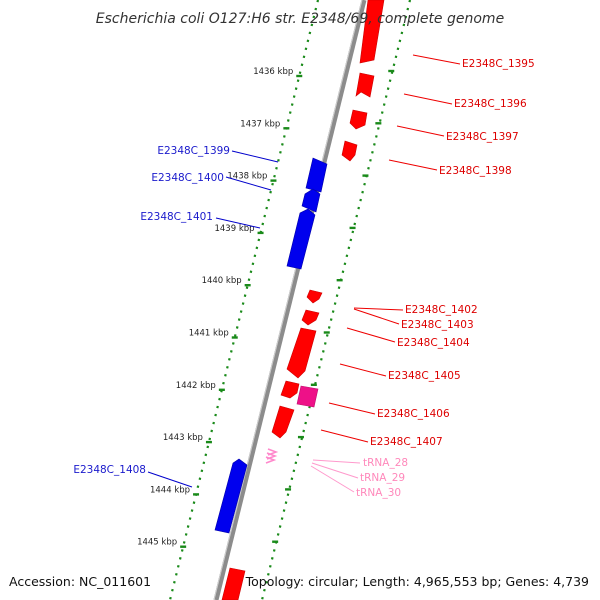 This screenshot has width=600, height=600. Describe the element at coordinates (273, 72) in the screenshot. I see `ruler-label: 1436 kbp` at that location.